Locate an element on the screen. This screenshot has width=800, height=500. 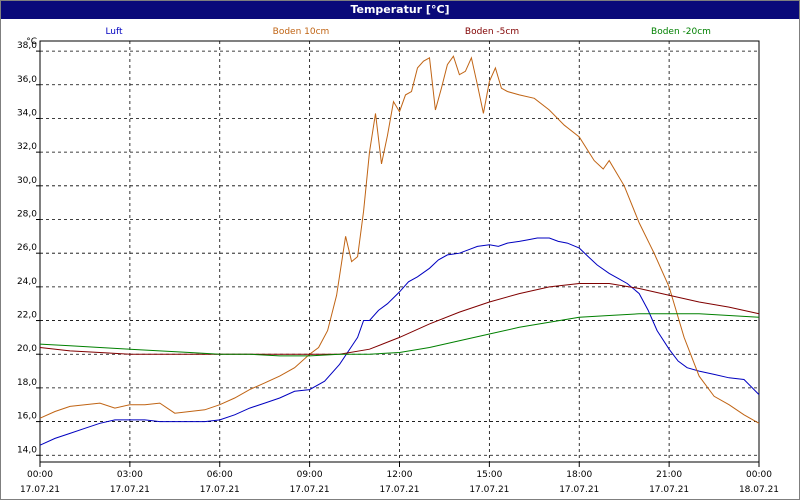
y-tick-label: 26,0 is located at coordinates (27, 248).